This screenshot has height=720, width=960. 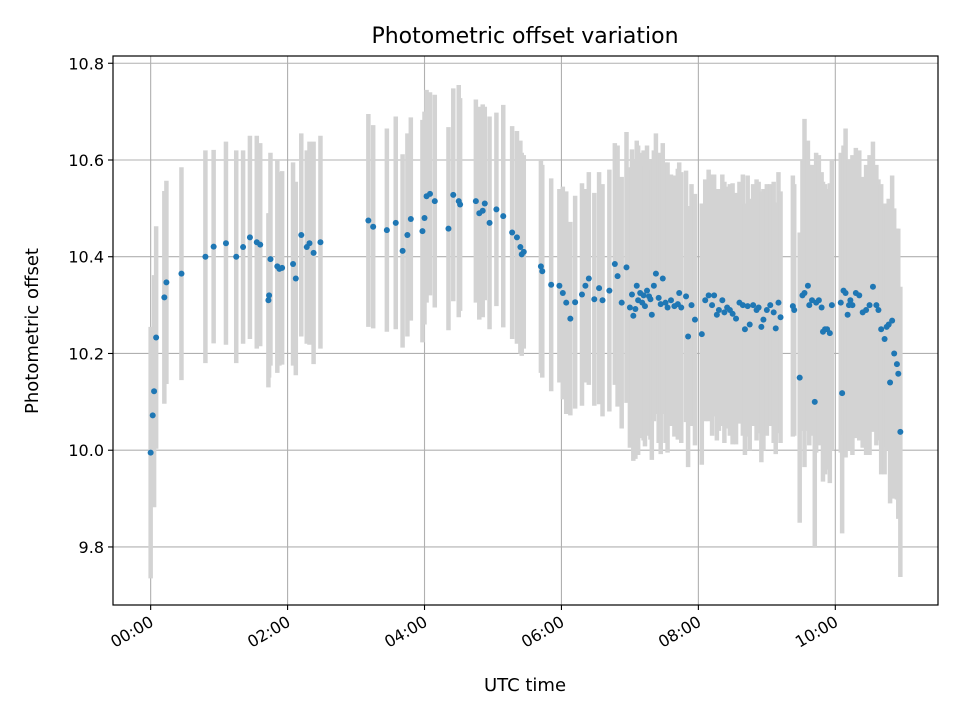 I want to click on x-axis-label: UTC time, so click(x=525, y=685).